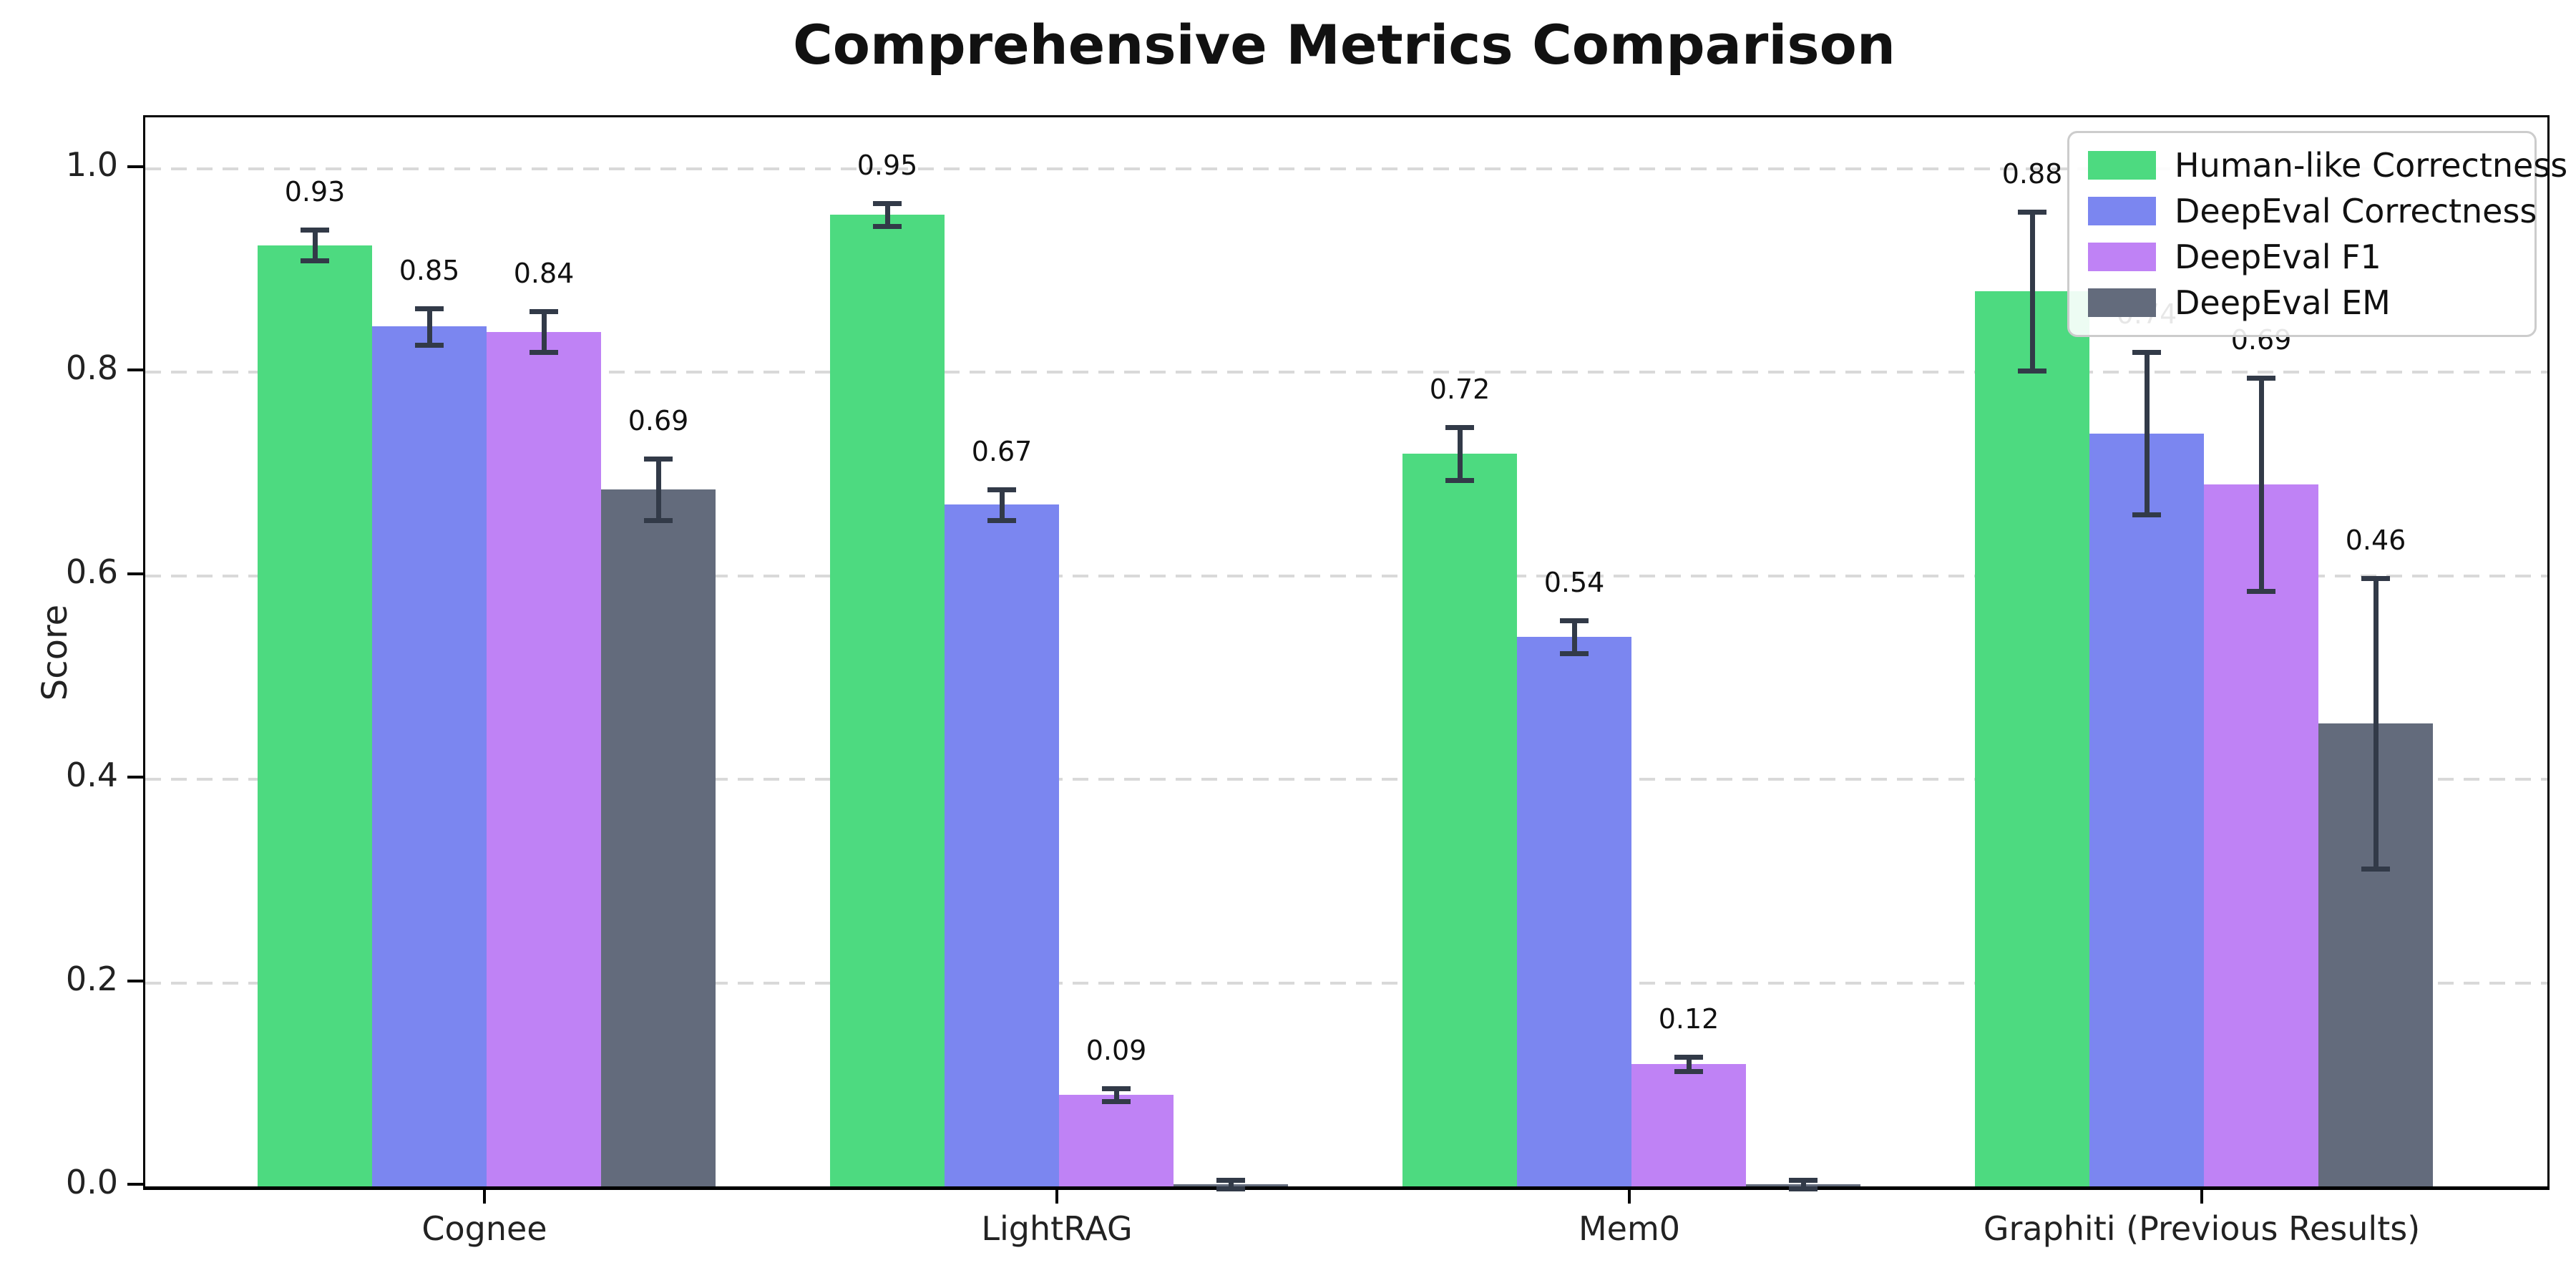  I want to click on gridline-0.4, so click(1346, 779).